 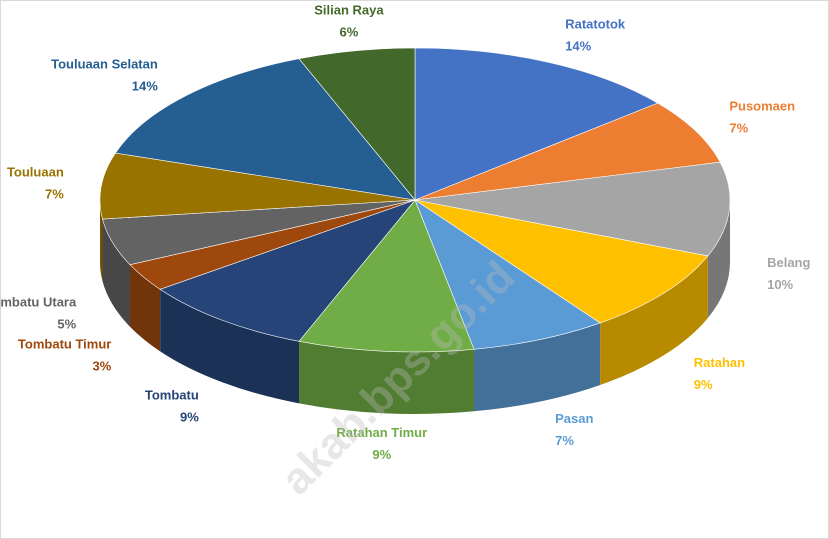 What do you see at coordinates (349, 9) in the screenshot?
I see `slice-label: Silian Raya` at bounding box center [349, 9].